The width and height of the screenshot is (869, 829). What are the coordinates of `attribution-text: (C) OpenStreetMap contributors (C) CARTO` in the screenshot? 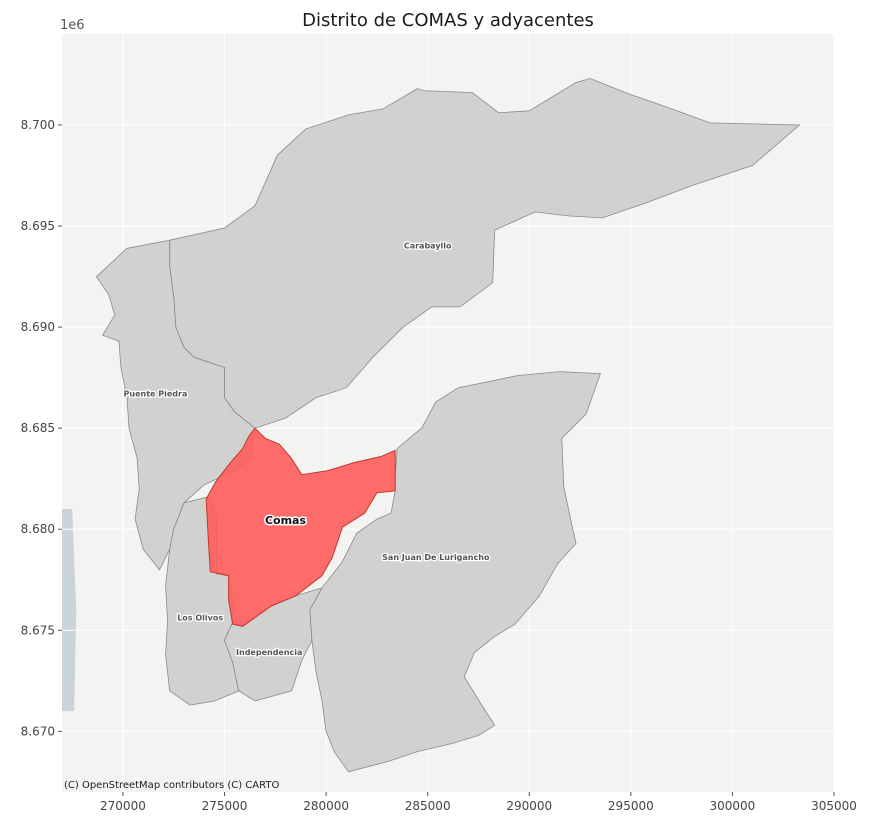 It's located at (171, 785).